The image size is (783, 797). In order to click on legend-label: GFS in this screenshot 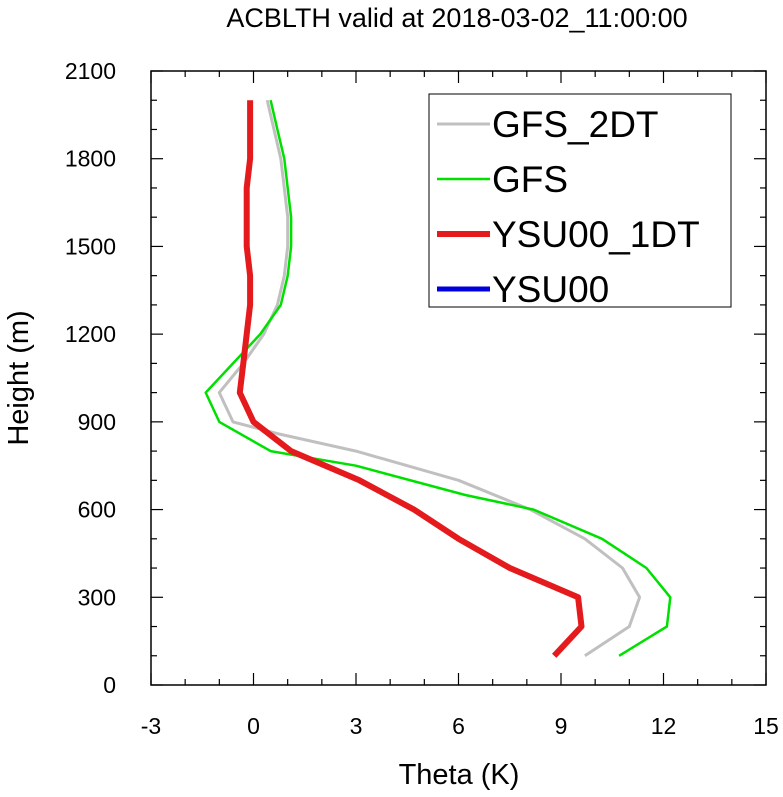, I will do `click(530, 179)`.